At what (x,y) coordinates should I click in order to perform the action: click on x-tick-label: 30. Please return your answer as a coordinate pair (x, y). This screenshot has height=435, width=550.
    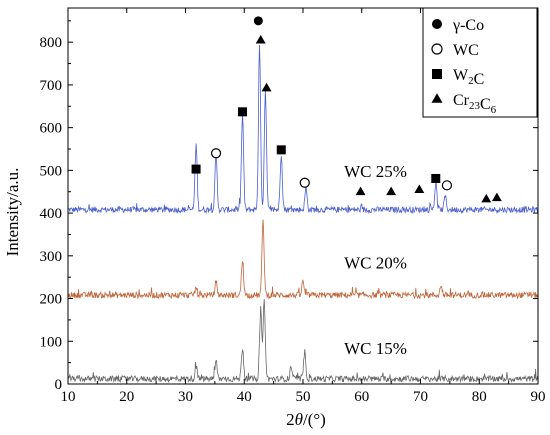
    Looking at the image, I should click on (185, 397).